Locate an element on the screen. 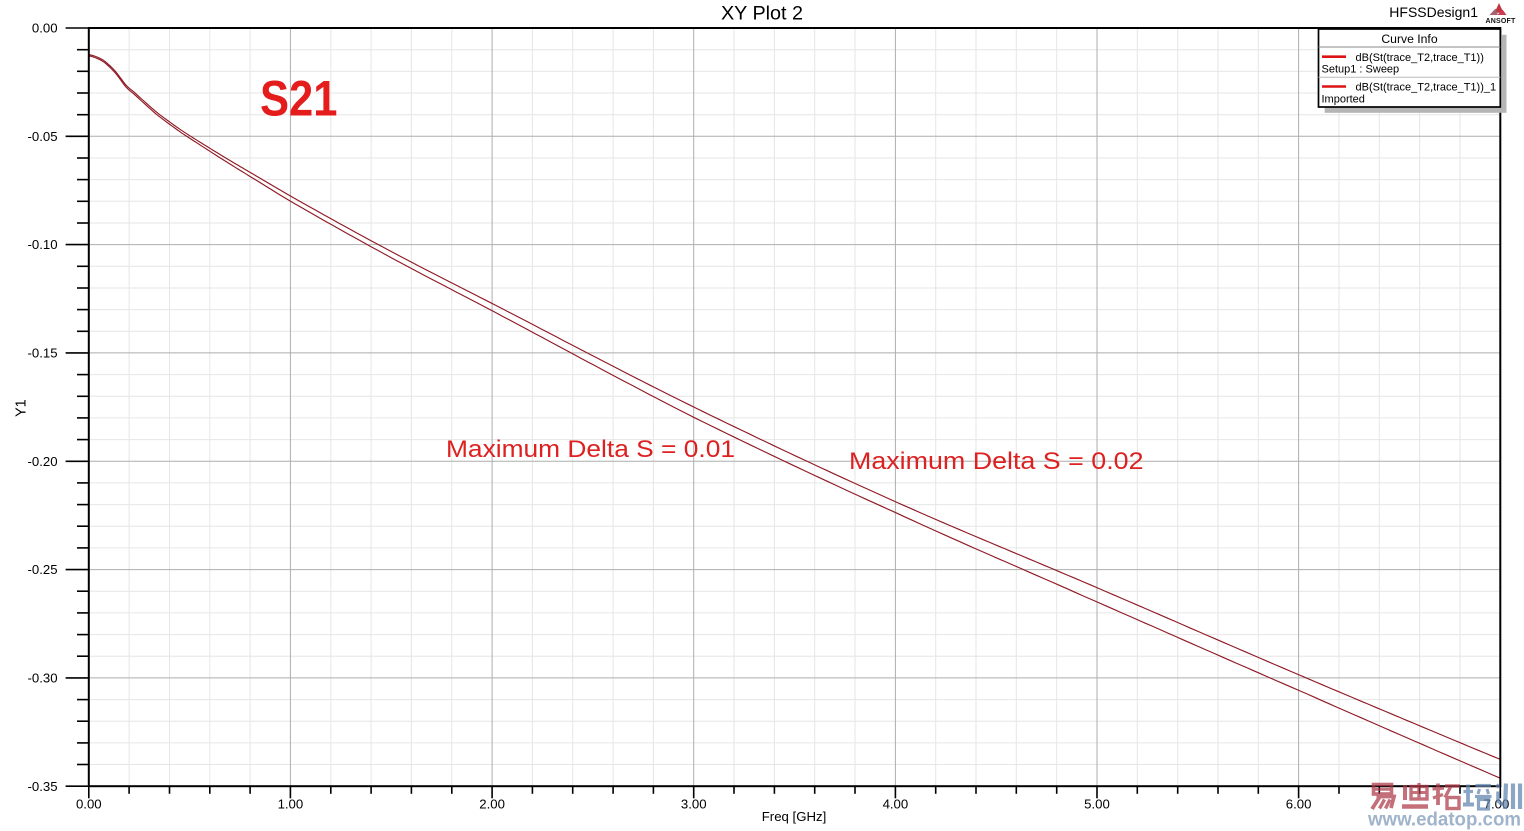 The height and width of the screenshot is (831, 1524). svg-text: -0.25 is located at coordinates (43, 569).